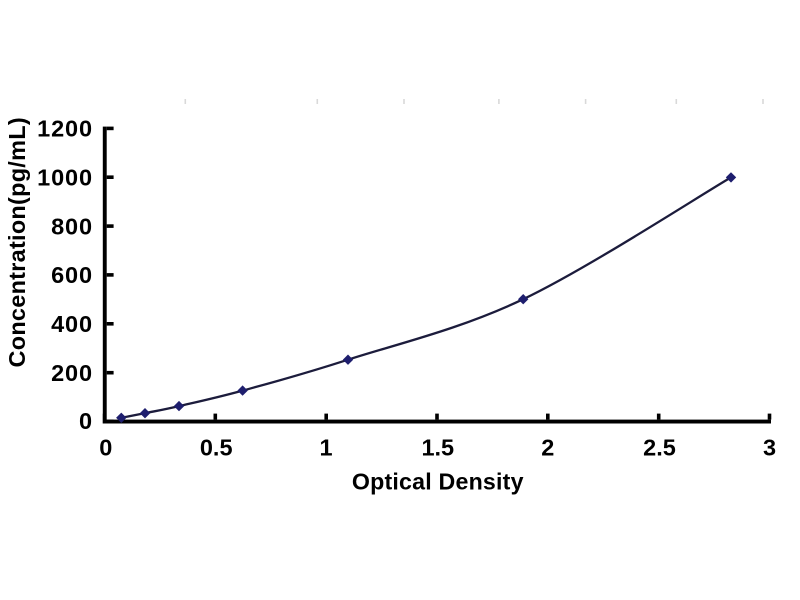 Image resolution: width=800 pixels, height=600 pixels. What do you see at coordinates (216, 448) in the screenshot?
I see `svg-text: 0.5` at bounding box center [216, 448].